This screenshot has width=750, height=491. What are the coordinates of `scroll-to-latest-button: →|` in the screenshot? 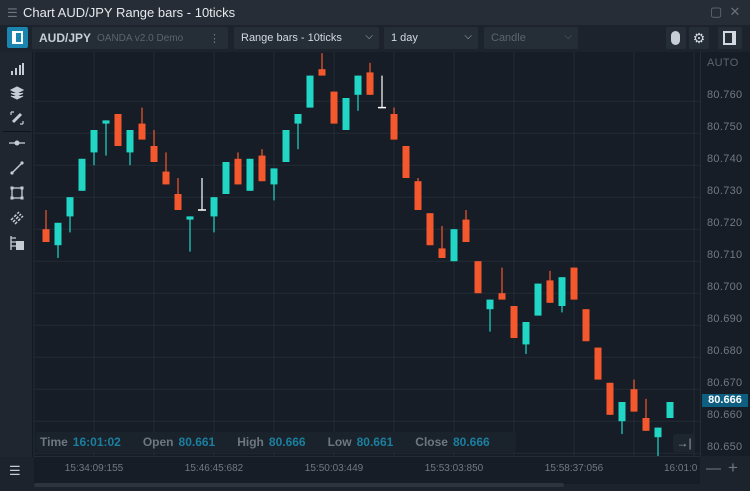 It's located at (684, 443).